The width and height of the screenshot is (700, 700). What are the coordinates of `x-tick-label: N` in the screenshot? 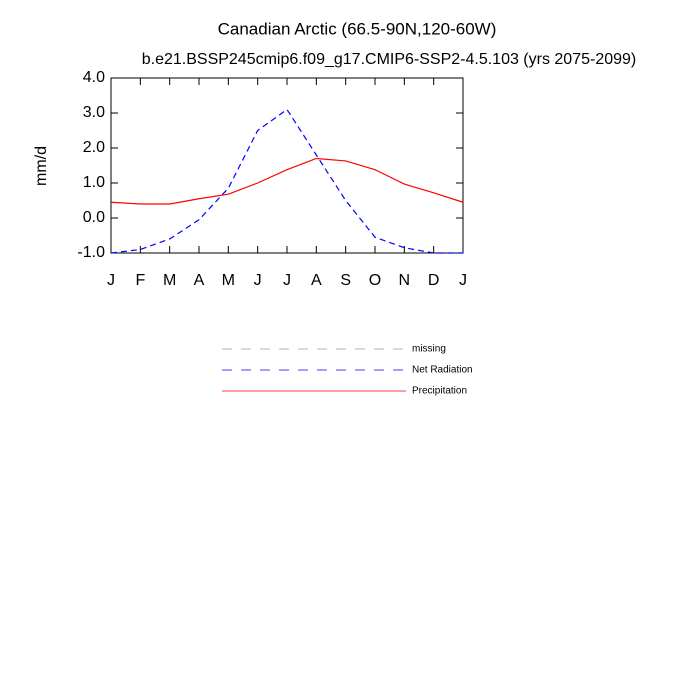 It's located at (405, 280).